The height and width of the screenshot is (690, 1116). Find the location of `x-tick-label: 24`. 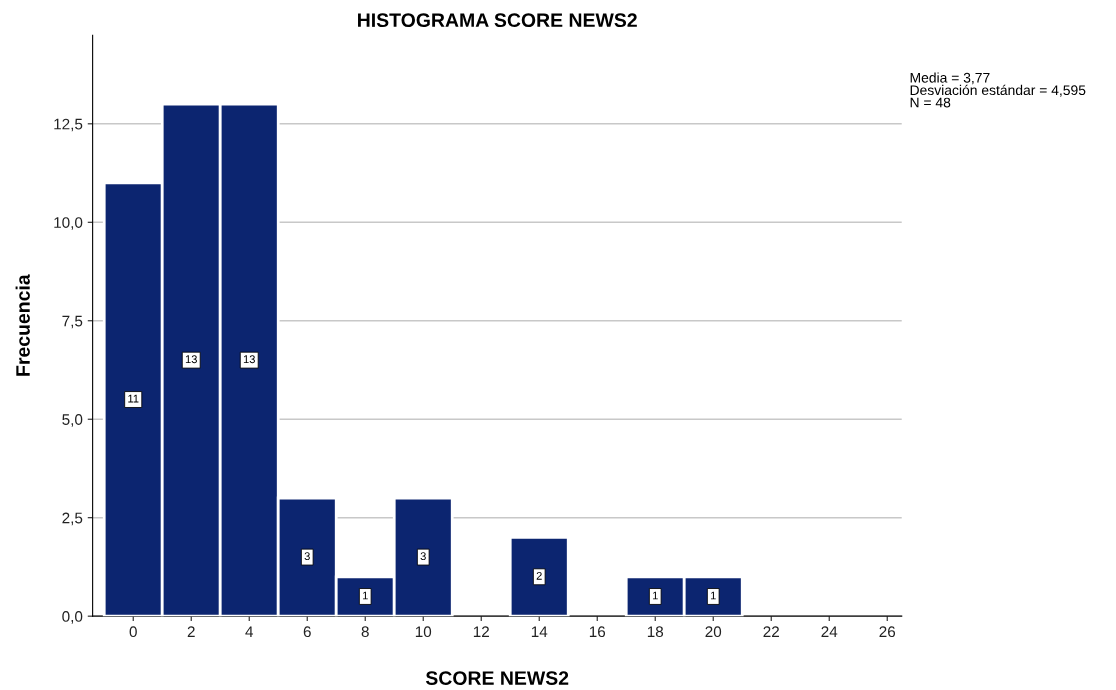

x-tick-label: 24 is located at coordinates (829, 631).